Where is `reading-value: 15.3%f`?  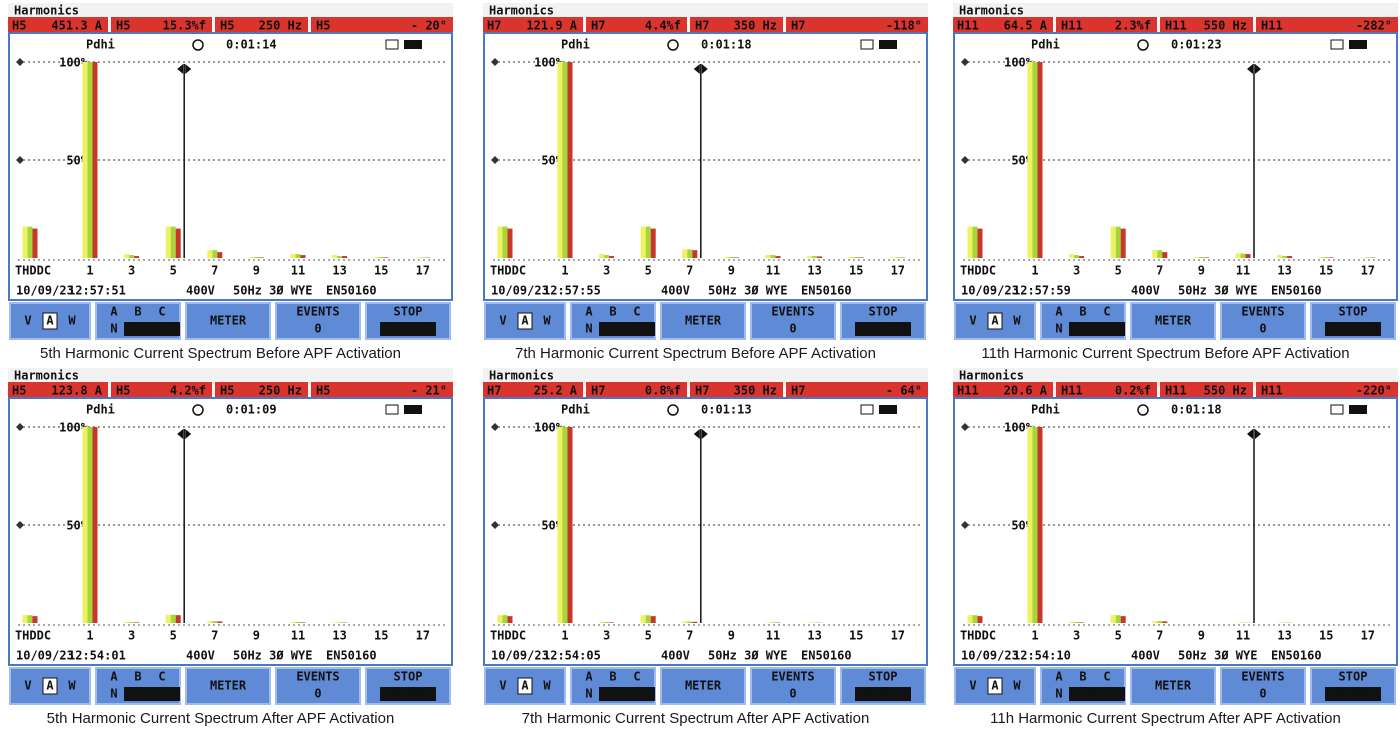 reading-value: 15.3%f is located at coordinates (184, 26).